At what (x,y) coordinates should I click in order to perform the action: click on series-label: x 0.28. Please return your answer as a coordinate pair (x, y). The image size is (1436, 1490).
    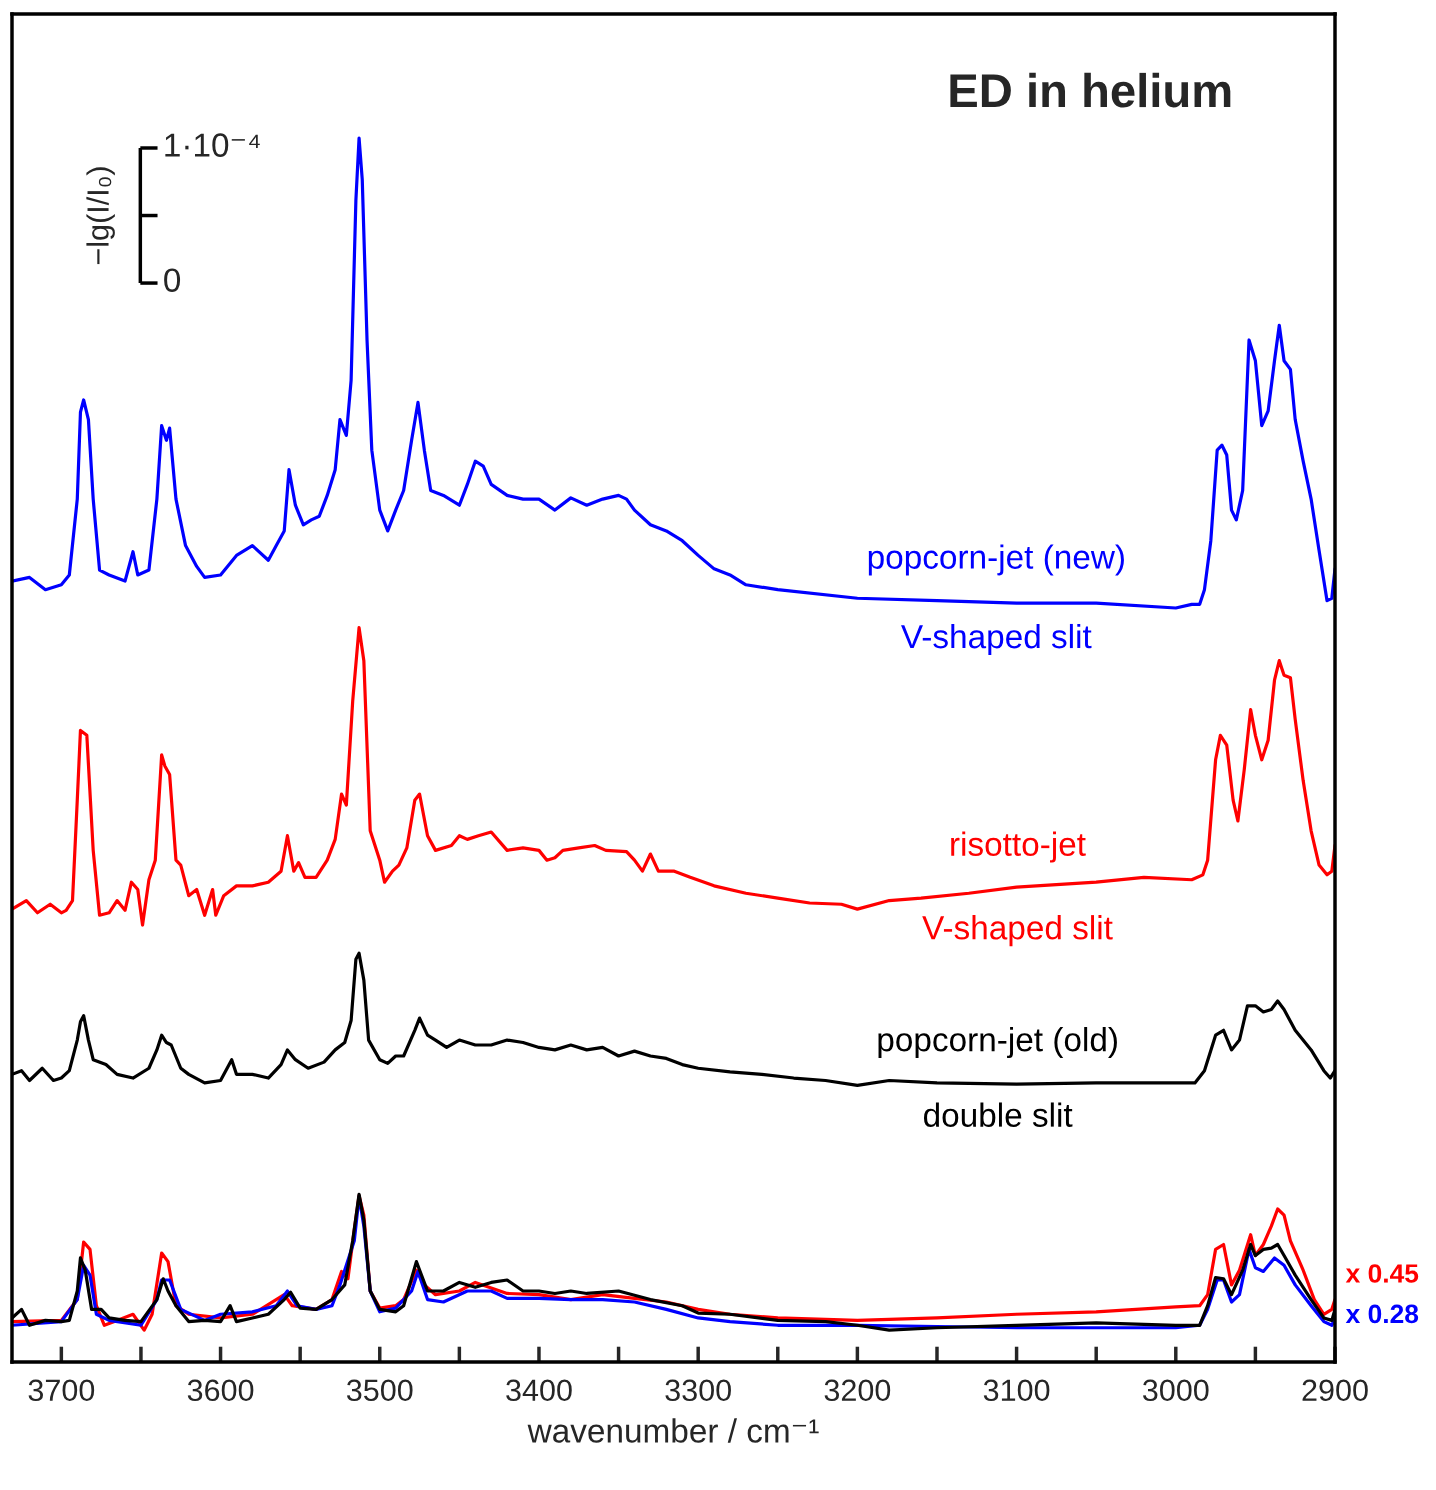
    Looking at the image, I should click on (1382, 1314).